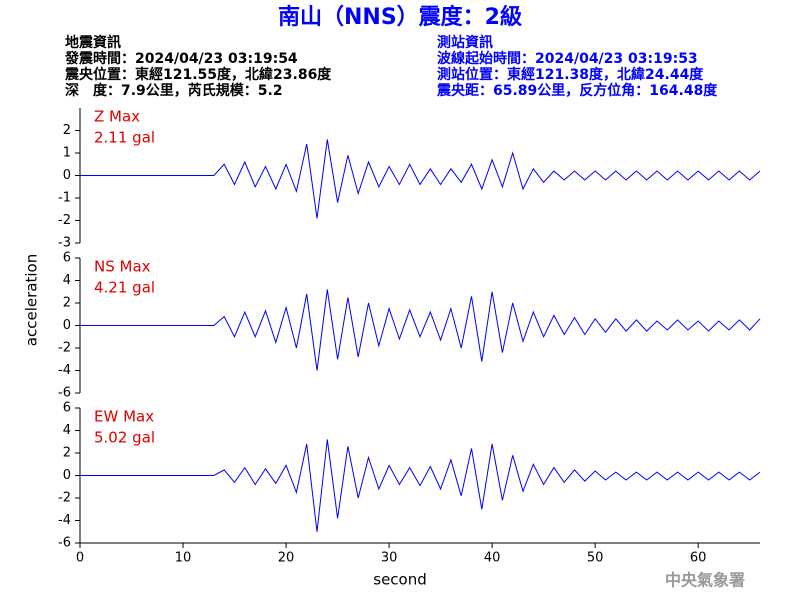 The height and width of the screenshot is (600, 800). I want to click on annotation: Z Max, so click(117, 117).